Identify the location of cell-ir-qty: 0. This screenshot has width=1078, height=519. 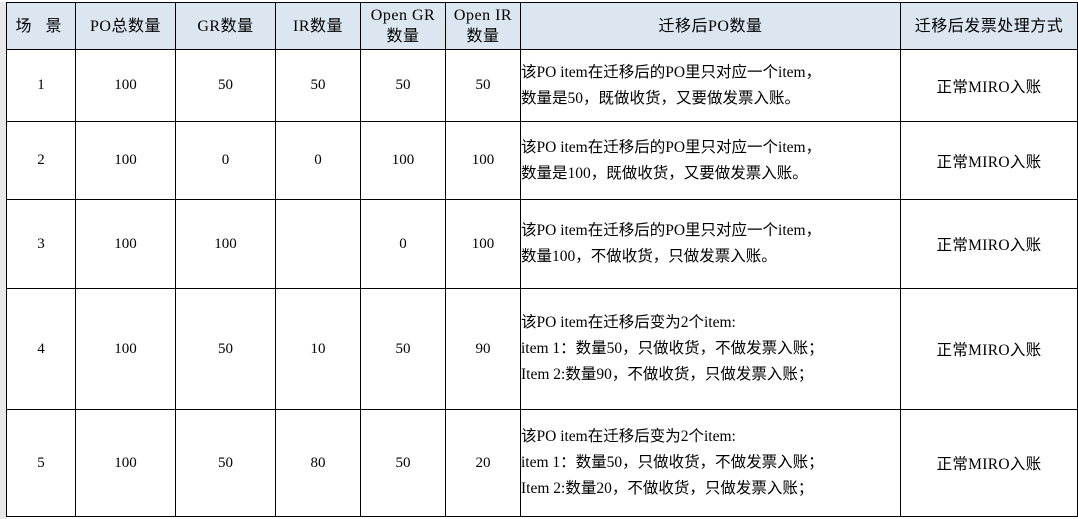
(318, 160).